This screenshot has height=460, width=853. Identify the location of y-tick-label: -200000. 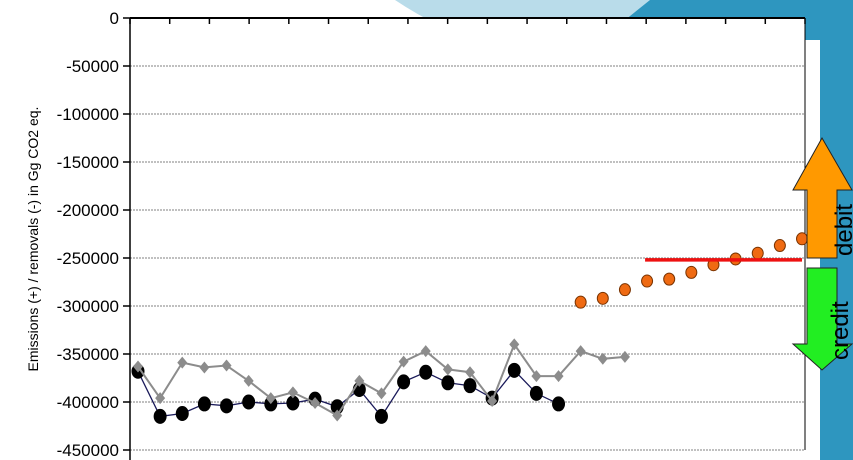
(88, 210).